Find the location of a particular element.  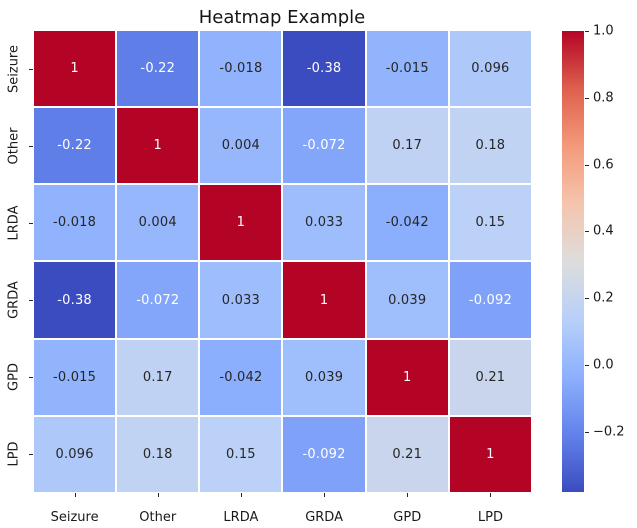

heatmap-cell: -0.042 is located at coordinates (407, 223).